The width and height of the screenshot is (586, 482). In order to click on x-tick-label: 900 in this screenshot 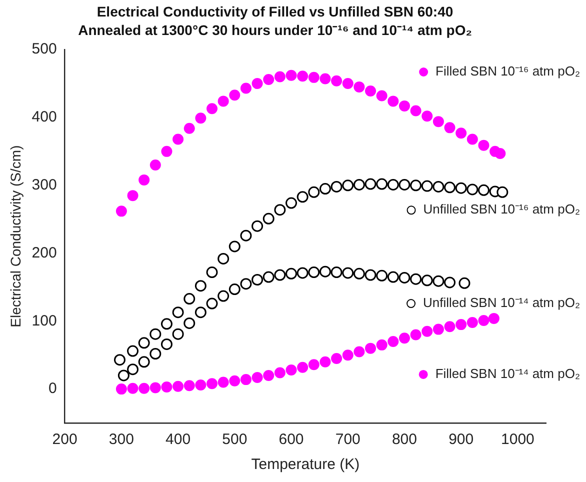, I will do `click(461, 439)`.